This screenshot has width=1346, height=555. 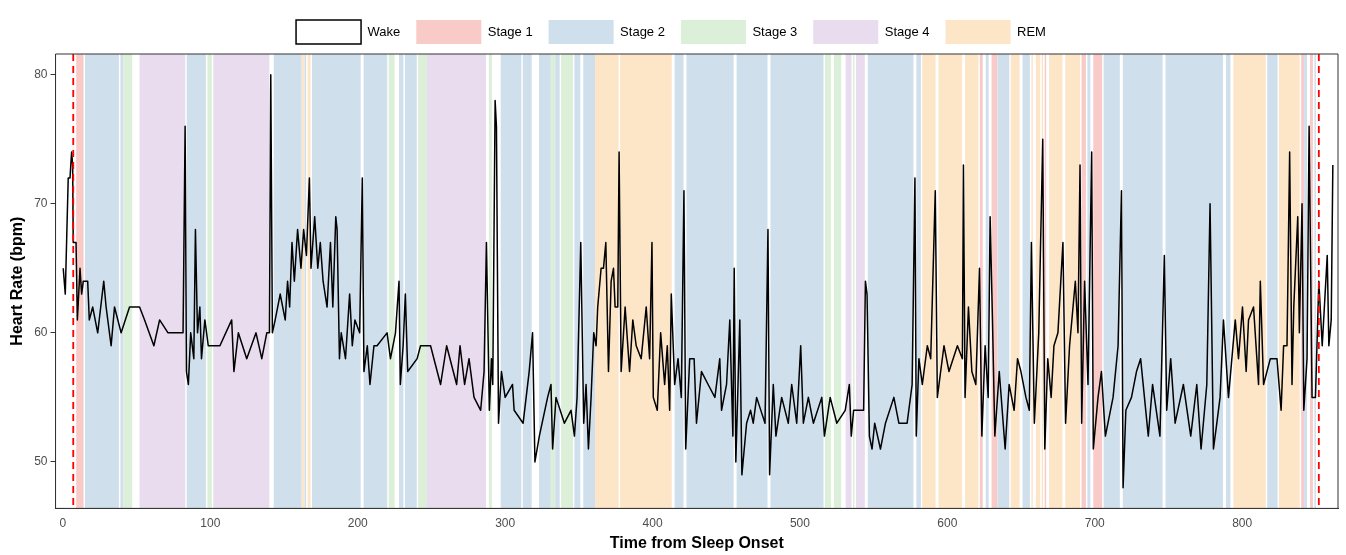 I want to click on legend-label: Stage 3, so click(x=775, y=31).